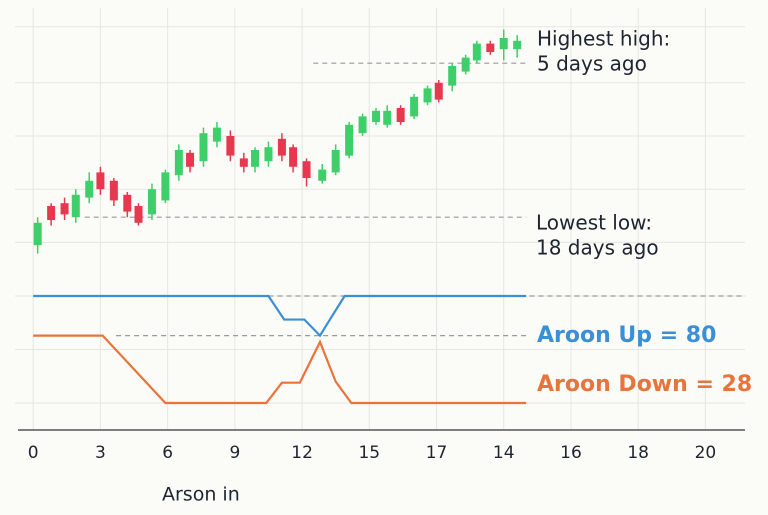  What do you see at coordinates (603, 39) in the screenshot?
I see `annotation: Highest high:` at bounding box center [603, 39].